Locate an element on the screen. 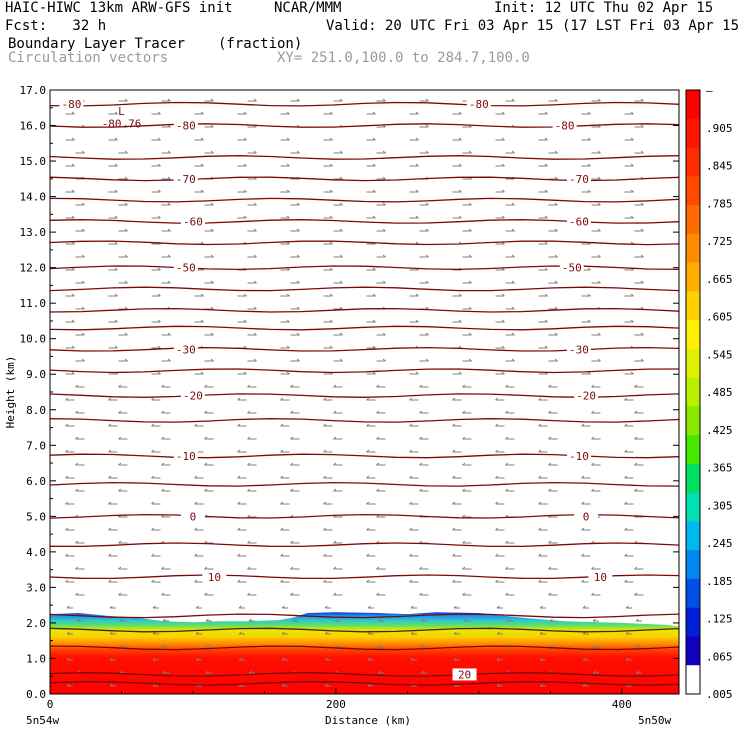 The height and width of the screenshot is (740, 740). y-tick-label: 4.0 is located at coordinates (36, 552).